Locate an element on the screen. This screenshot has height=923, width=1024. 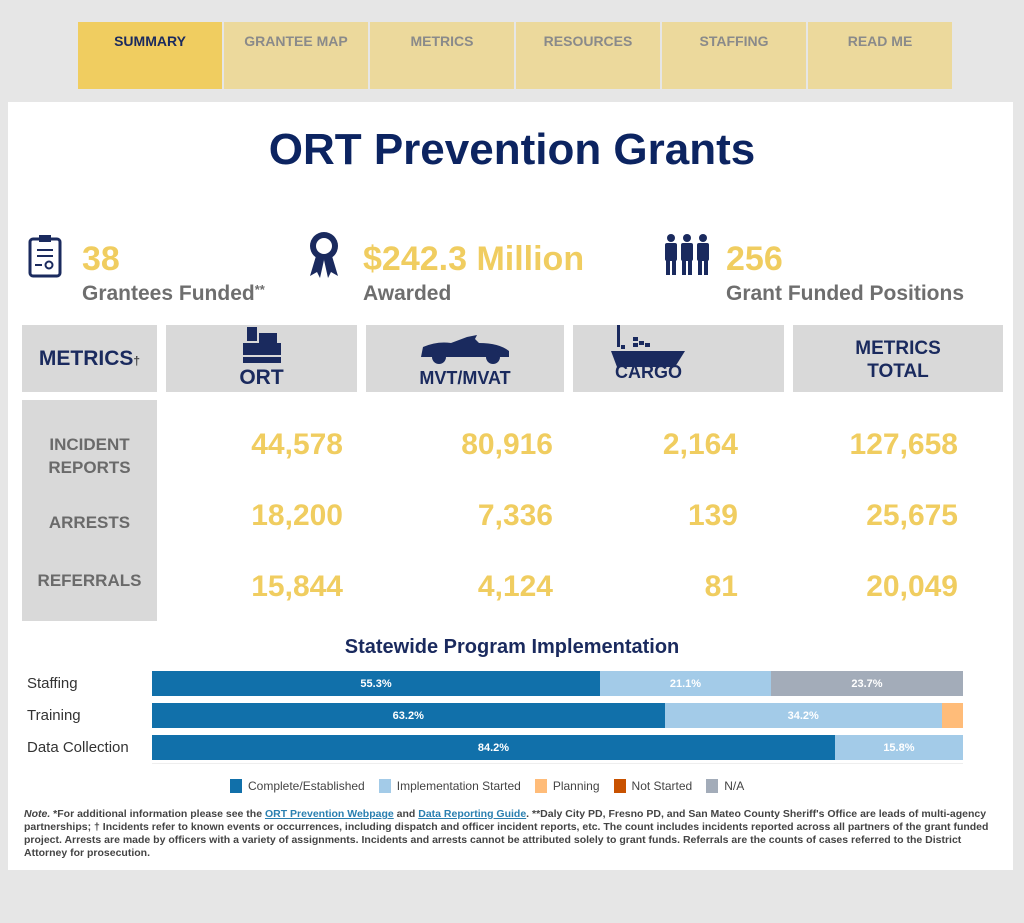
tab-summary: SUMMARY is located at coordinates (150, 55).